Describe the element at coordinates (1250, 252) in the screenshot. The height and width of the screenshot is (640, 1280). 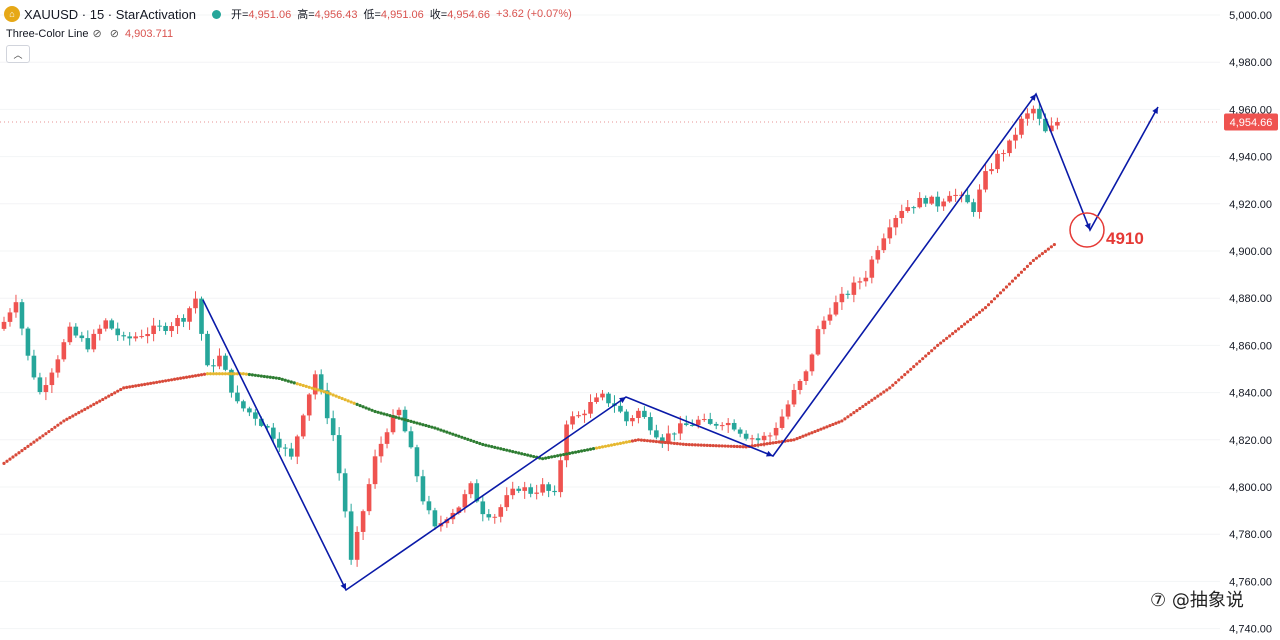
I see `price-tick-label: 4,900.00` at that location.